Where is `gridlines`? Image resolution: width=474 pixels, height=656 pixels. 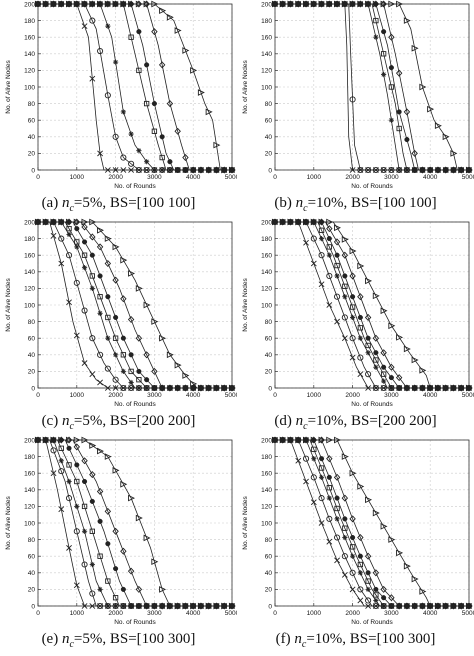 gridlines is located at coordinates (372, 305).